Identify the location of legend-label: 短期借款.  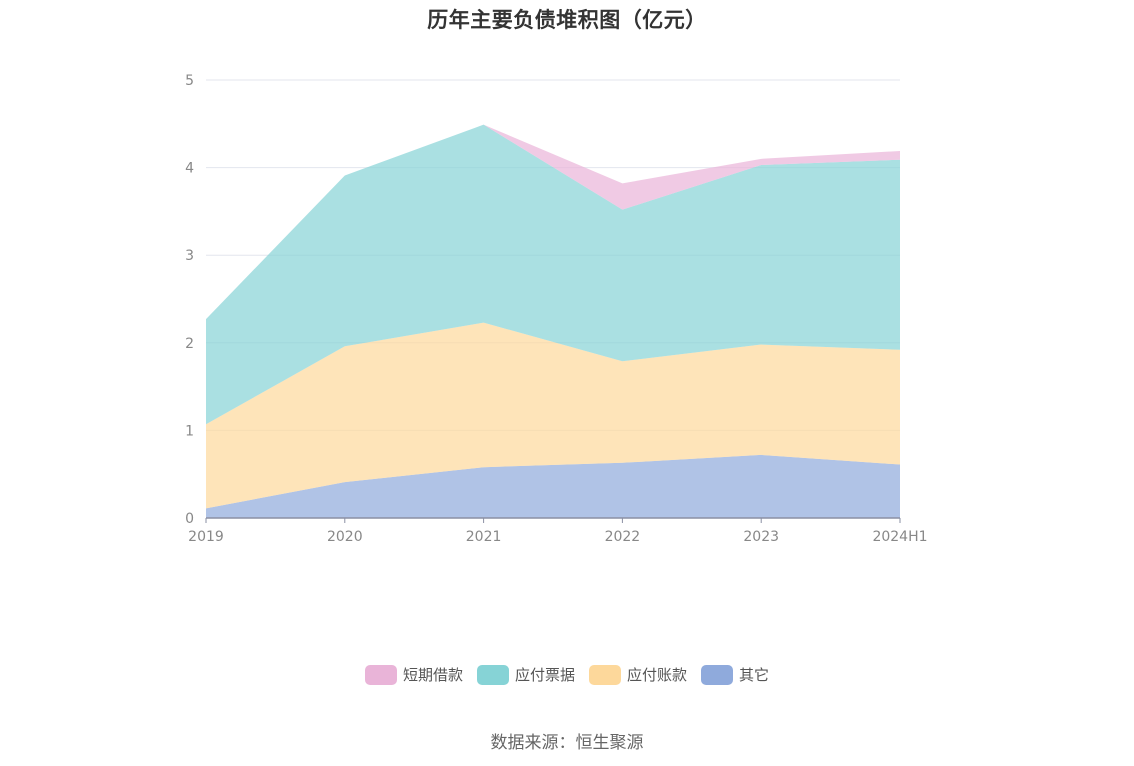
(432, 675).